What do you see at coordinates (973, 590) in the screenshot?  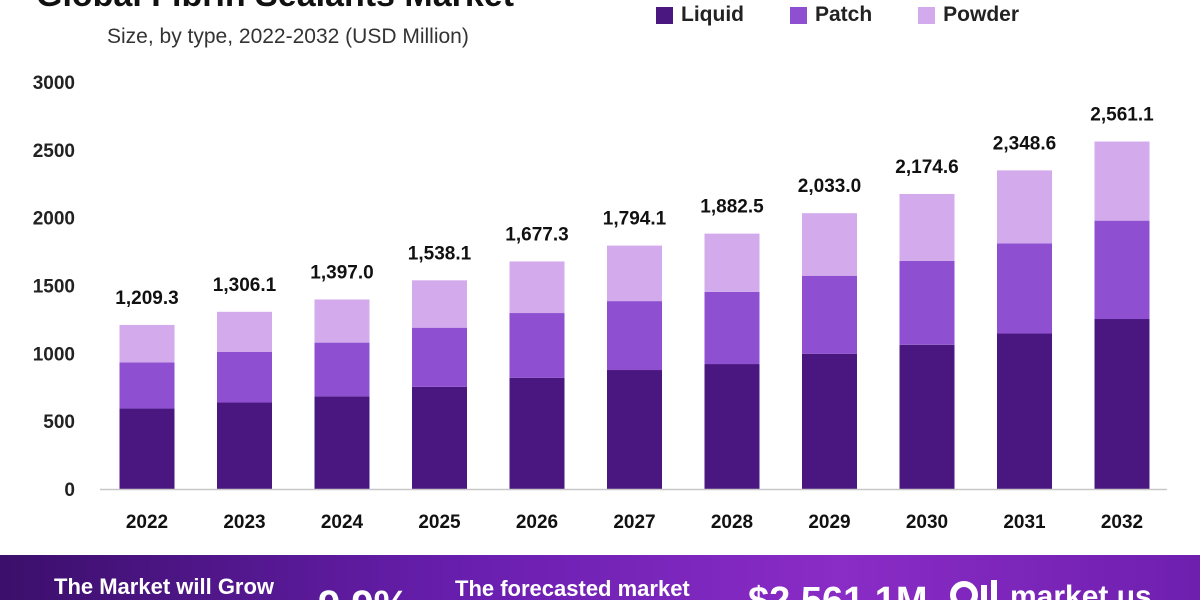 I see `market-us-logo-icon` at bounding box center [973, 590].